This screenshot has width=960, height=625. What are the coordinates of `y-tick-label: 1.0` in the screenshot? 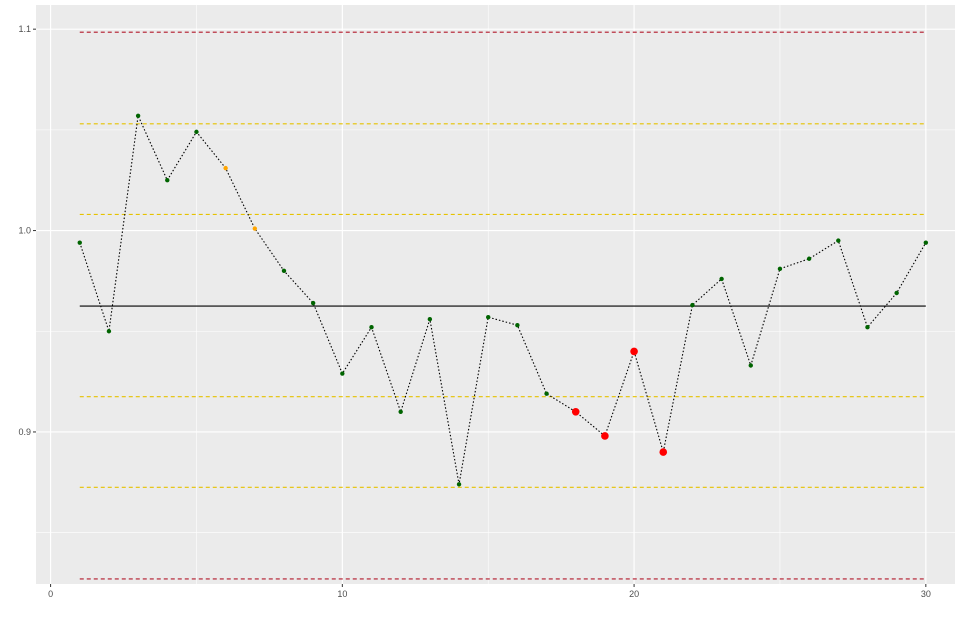 It's located at (24, 231).